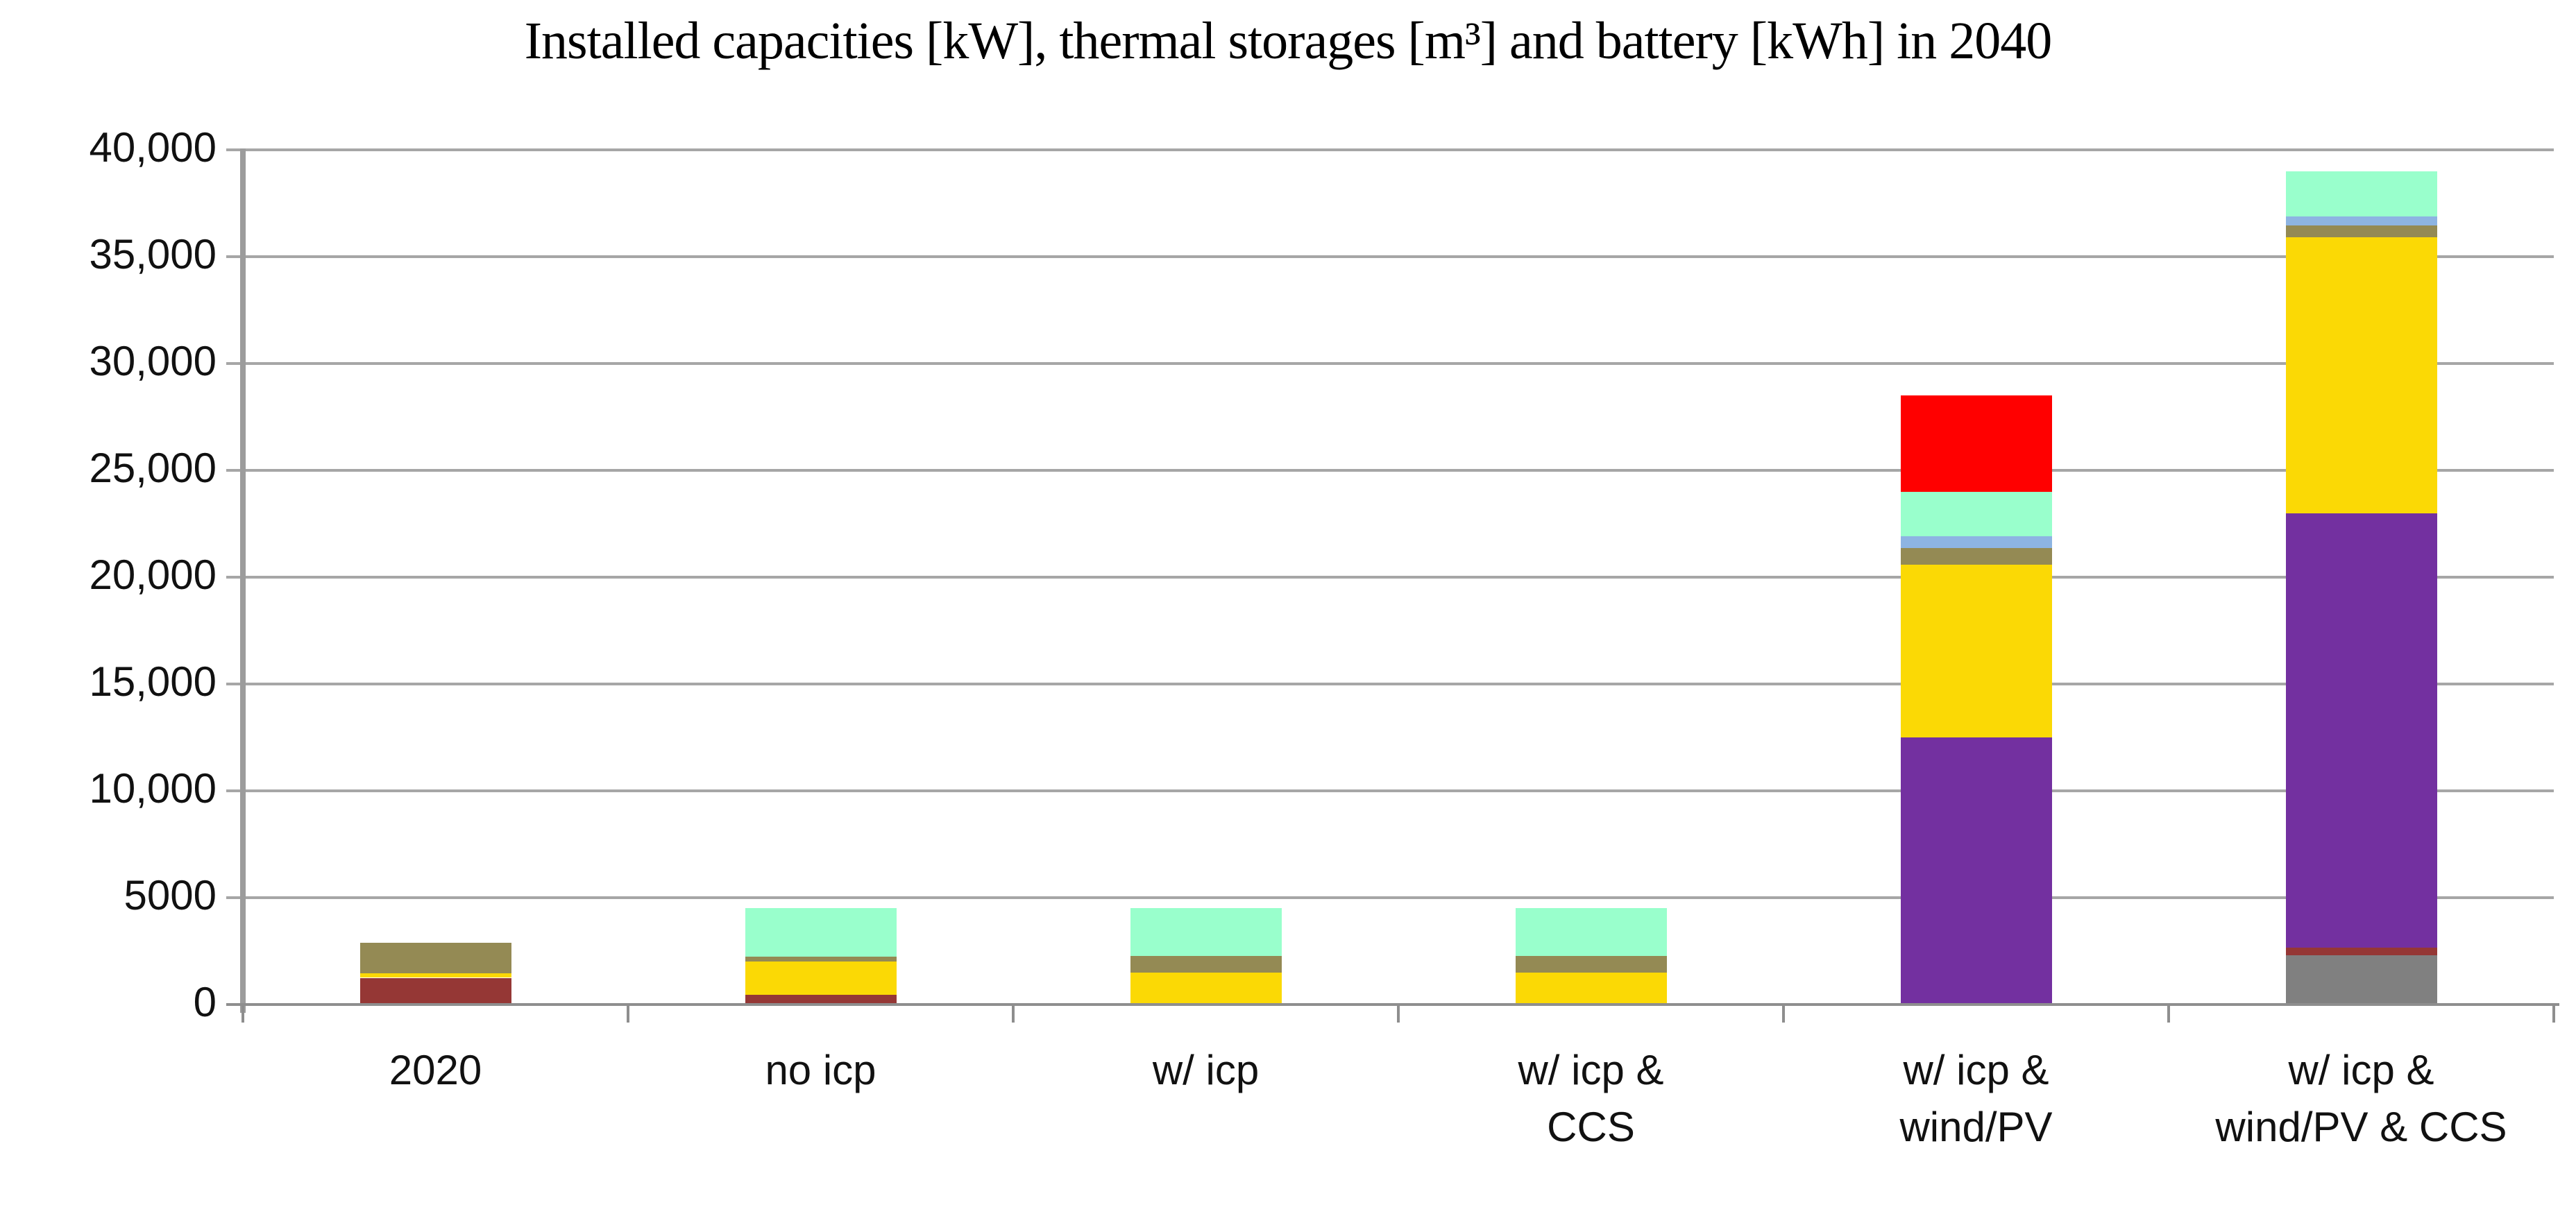 The height and width of the screenshot is (1205, 2576). What do you see at coordinates (1976, 556) in the screenshot?
I see `bar-w-icp-wind-pv-olive-segment` at bounding box center [1976, 556].